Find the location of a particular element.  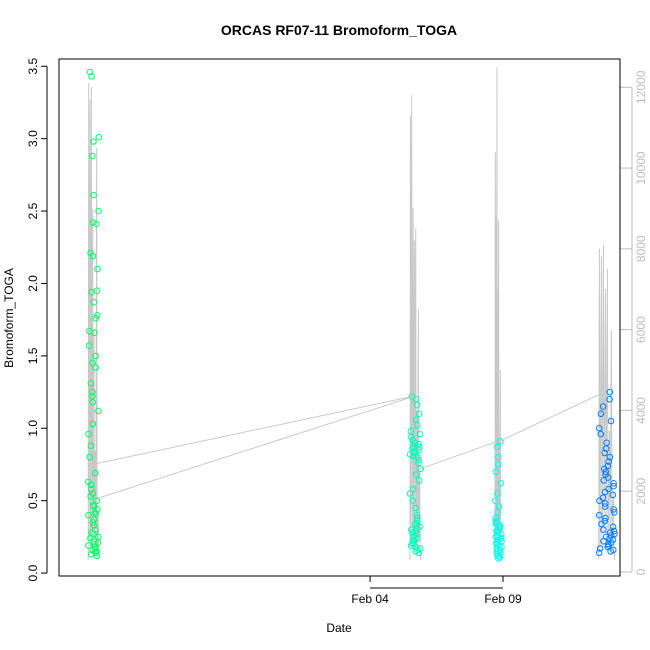

y2-tick-label: 6000 is located at coordinates (641, 329).